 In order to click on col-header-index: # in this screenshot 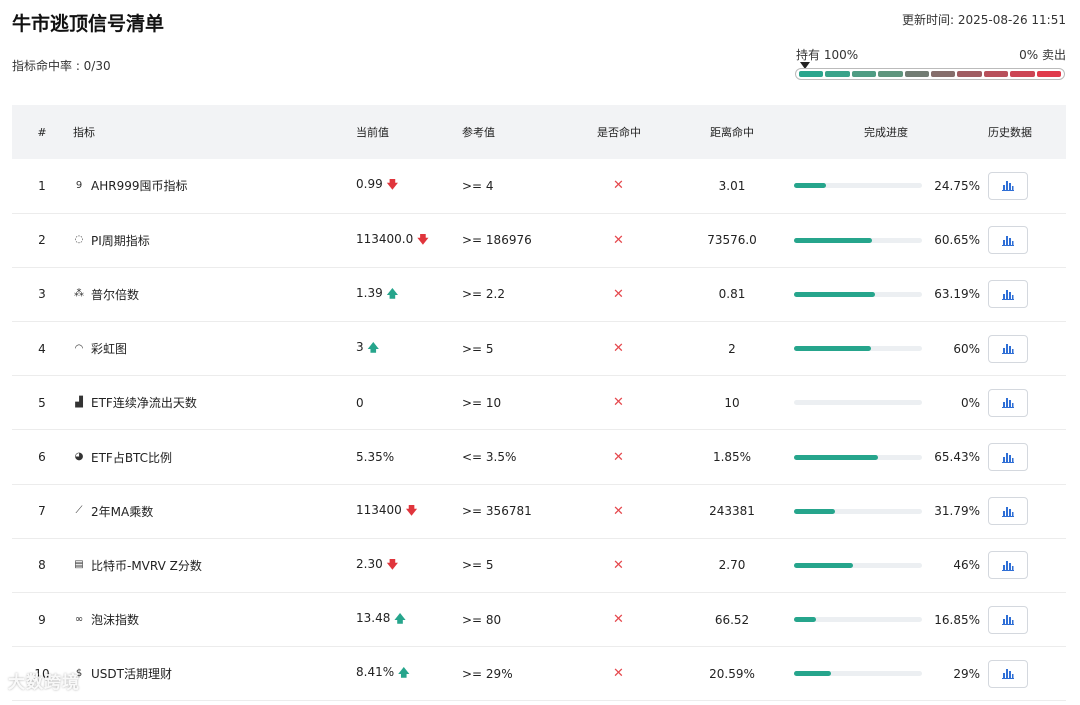, I will do `click(42, 132)`.